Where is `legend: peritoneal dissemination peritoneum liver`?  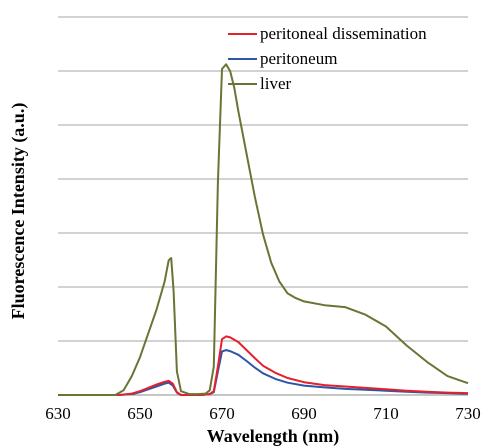
legend: peritoneal dissemination peritoneum liver is located at coordinates (327, 58).